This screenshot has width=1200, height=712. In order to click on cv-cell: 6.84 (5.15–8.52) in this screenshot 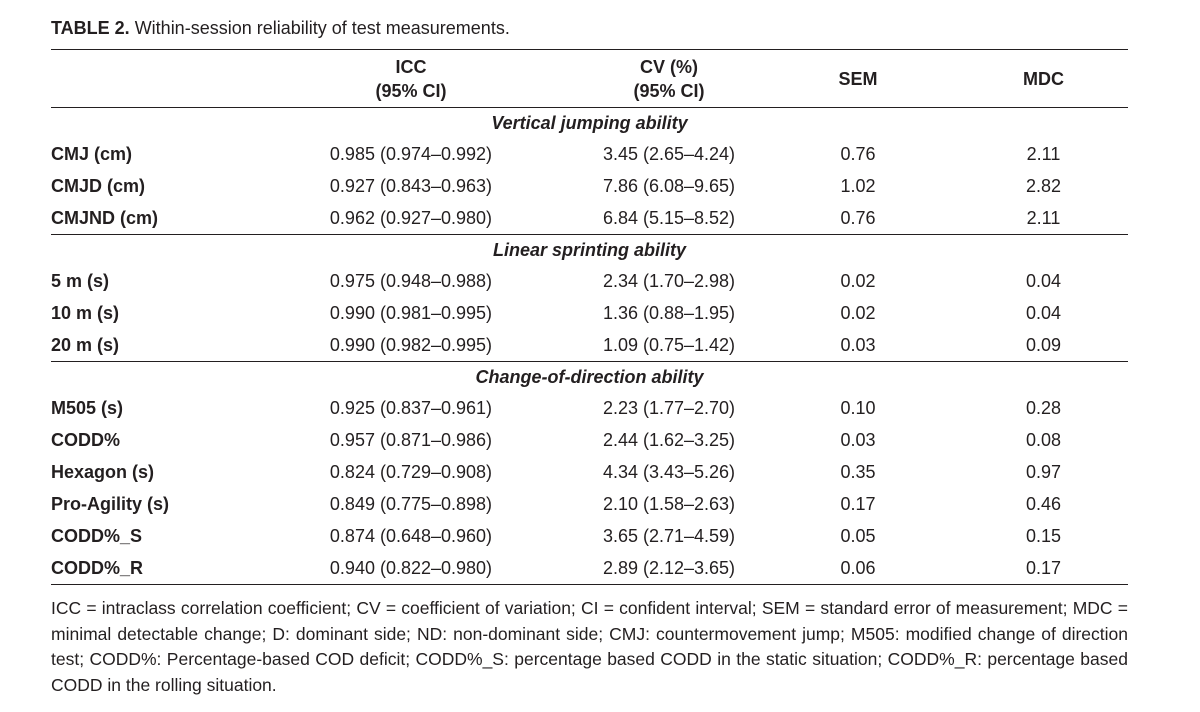, I will do `click(669, 218)`.